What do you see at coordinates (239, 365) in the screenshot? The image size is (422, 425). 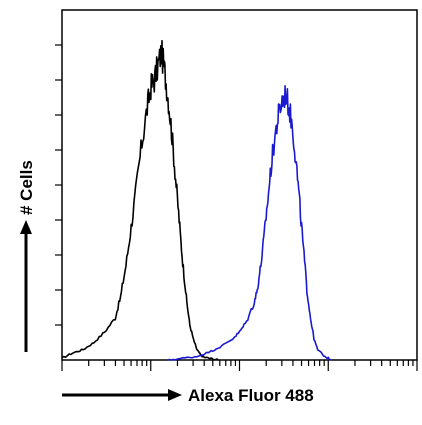 I see `x-axis-ticks` at bounding box center [239, 365].